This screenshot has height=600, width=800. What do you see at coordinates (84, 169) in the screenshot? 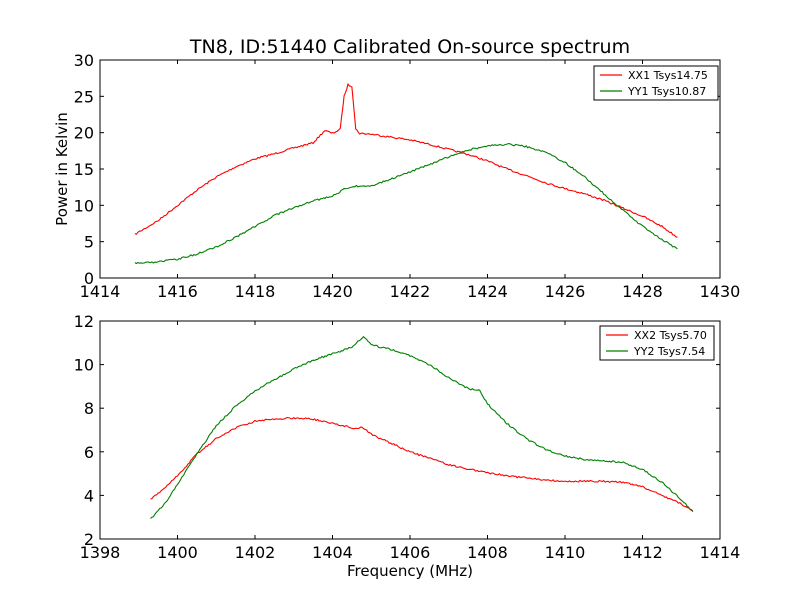
I see `y-tick-label: 15` at bounding box center [84, 169].